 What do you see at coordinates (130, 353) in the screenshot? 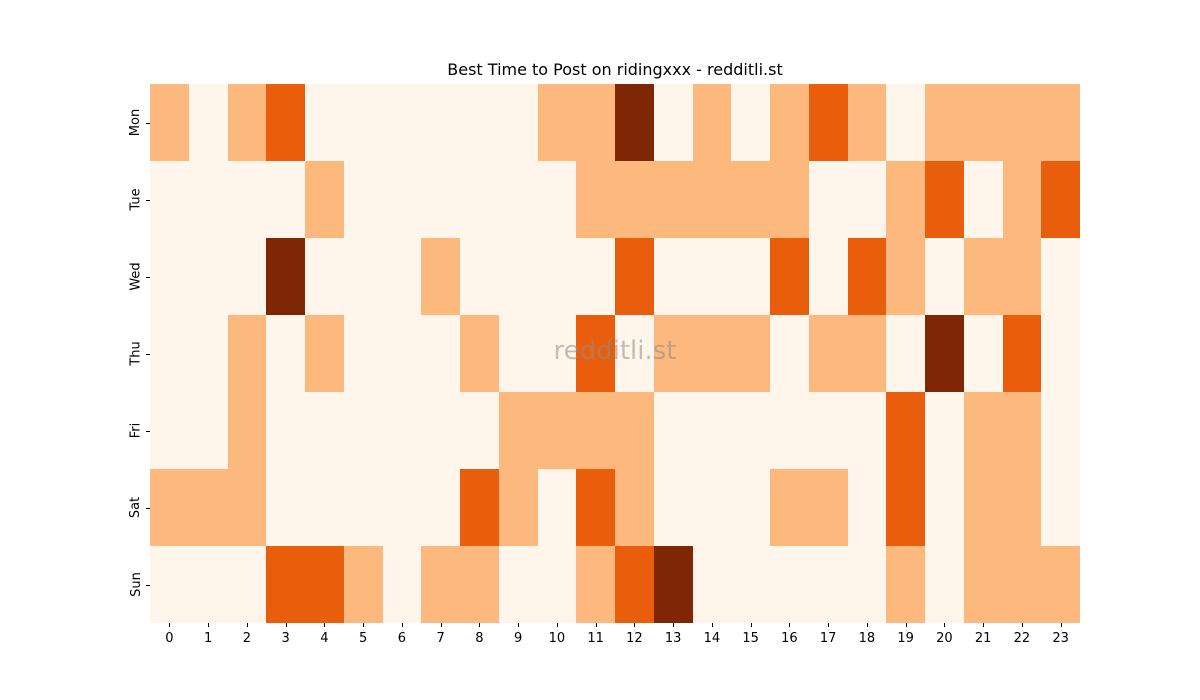
I see `y-axis: Mon Tue Wed Thu Fri Sat Sun` at bounding box center [130, 353].